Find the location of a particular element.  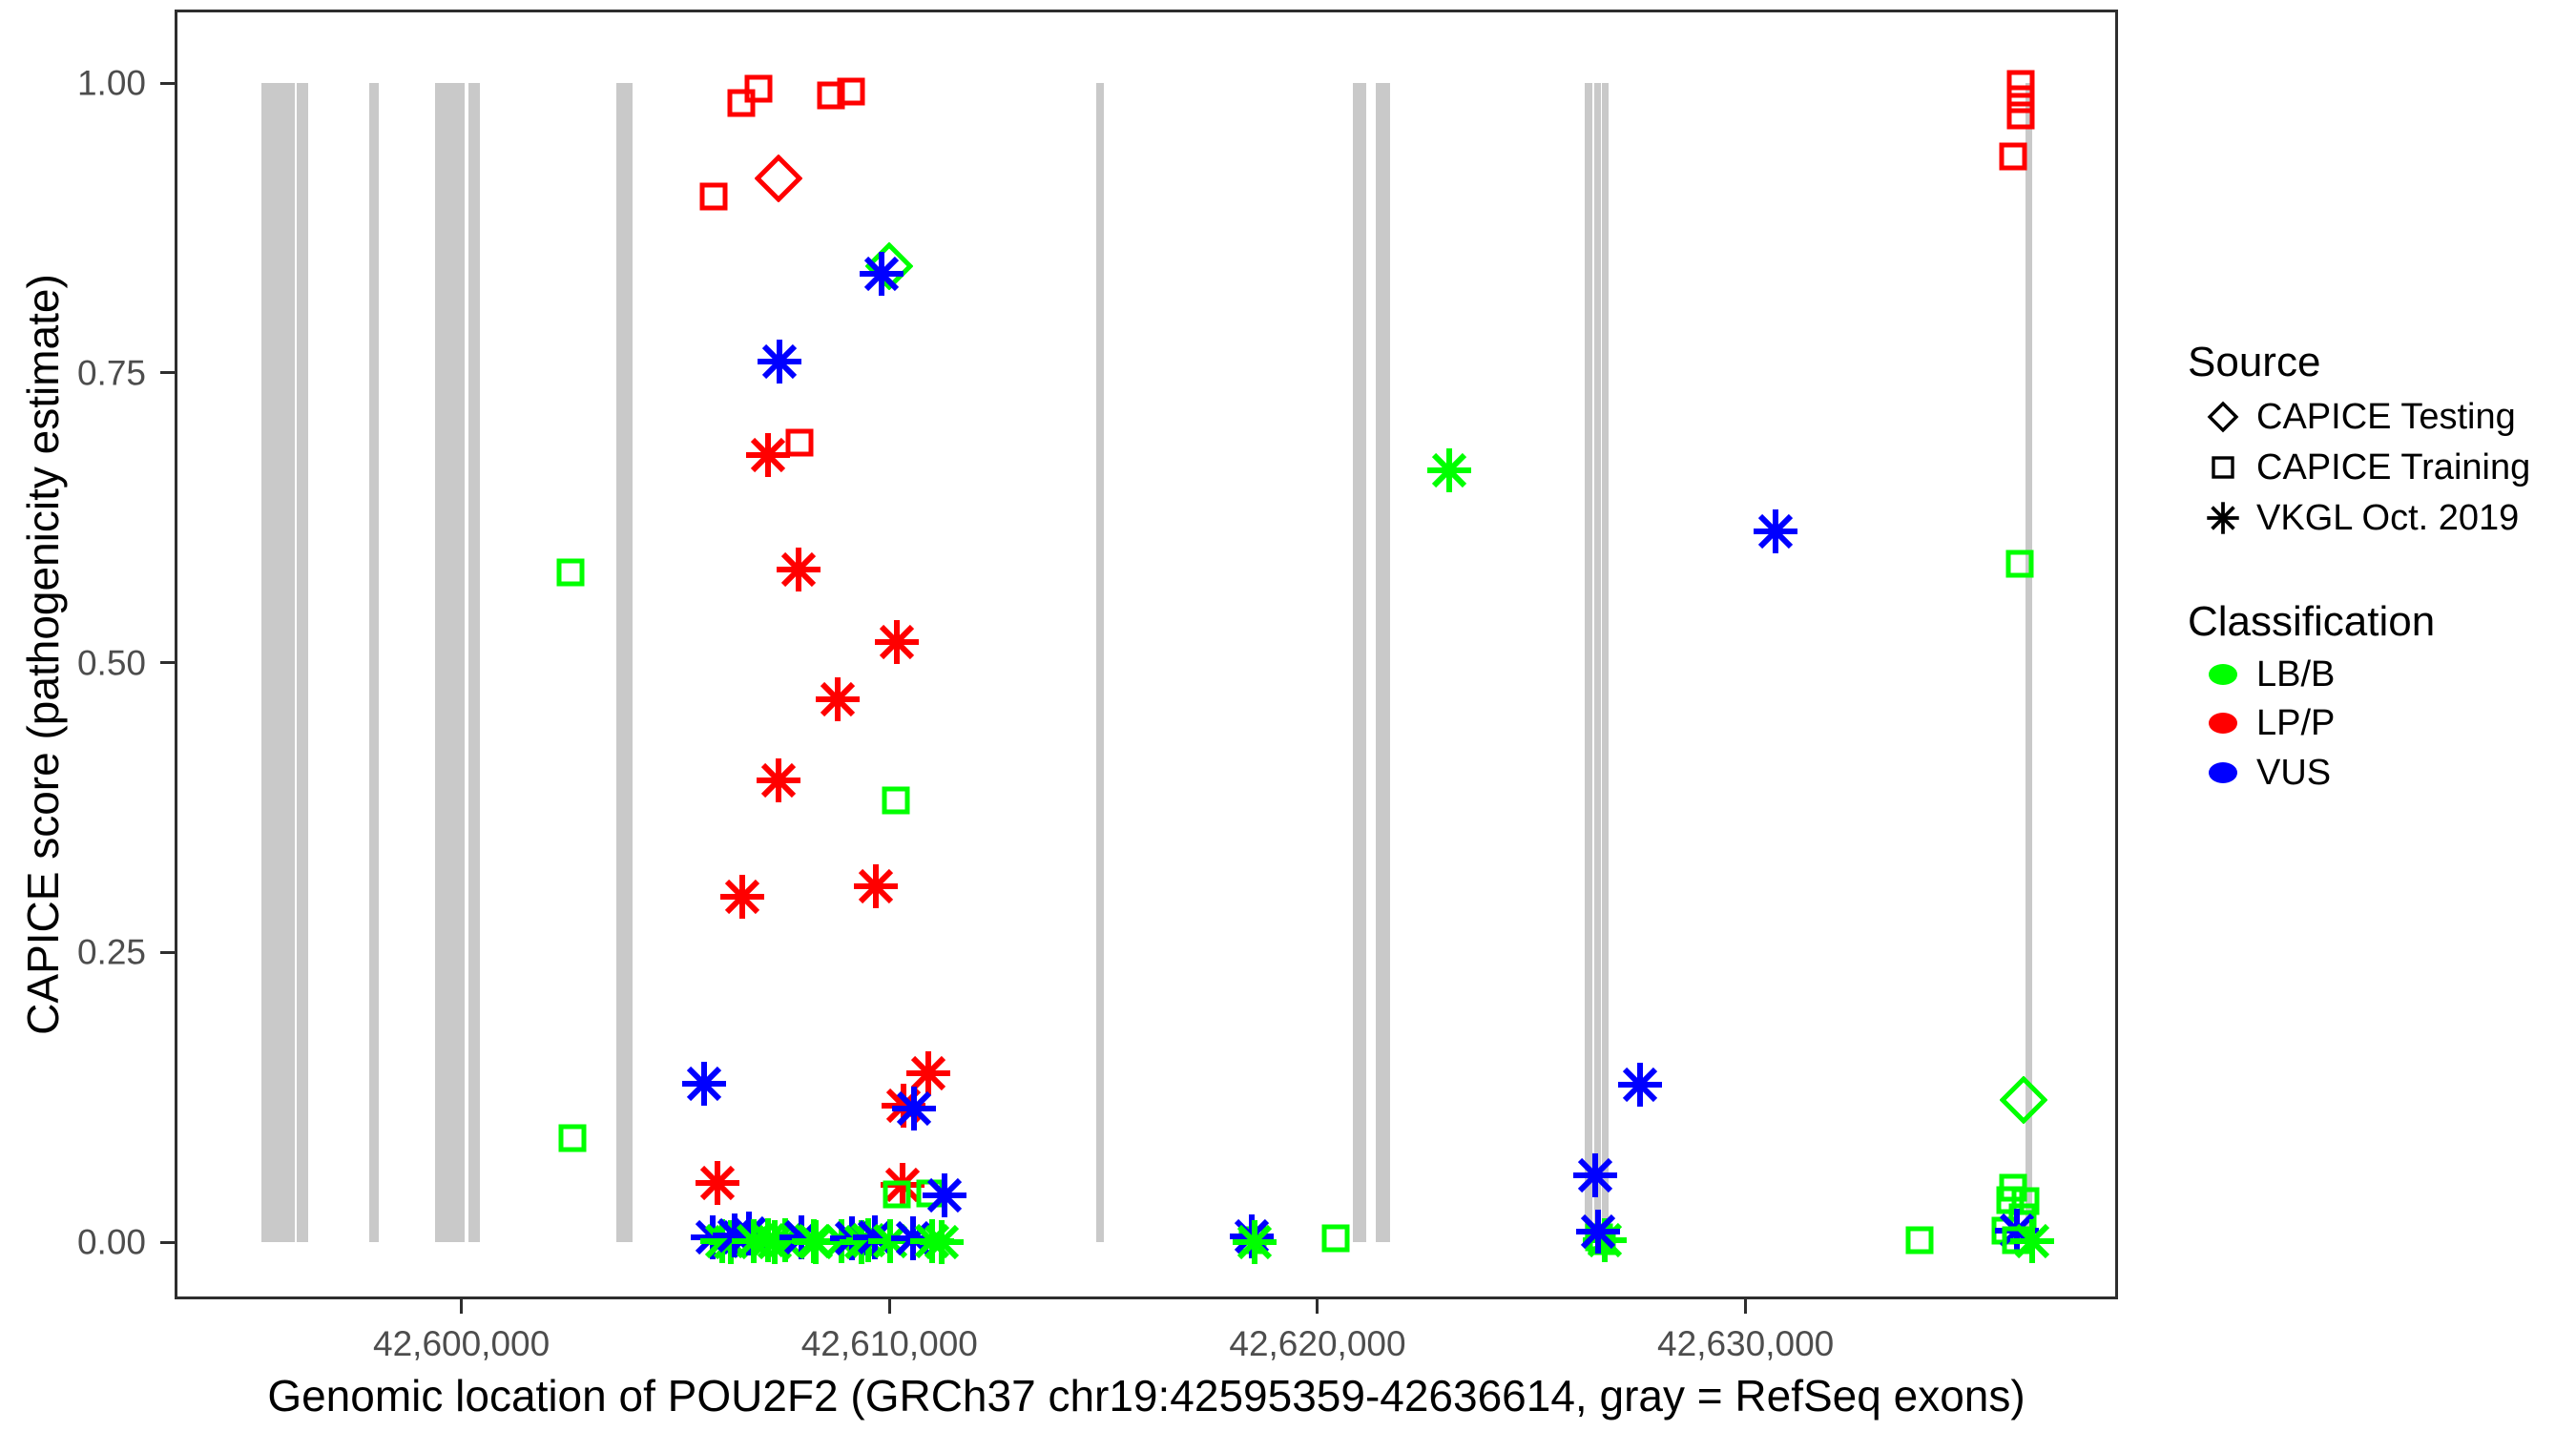

legend-item-capice-testing: CAPICE Testing is located at coordinates (2353, 417).